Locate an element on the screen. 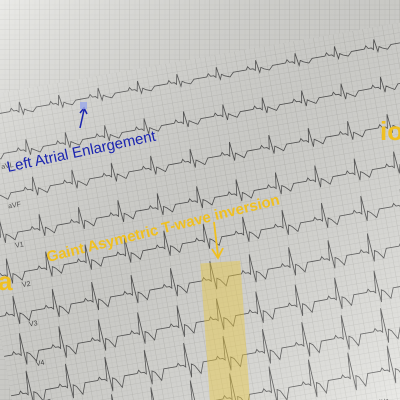  arrow is located at coordinates (217, 240).